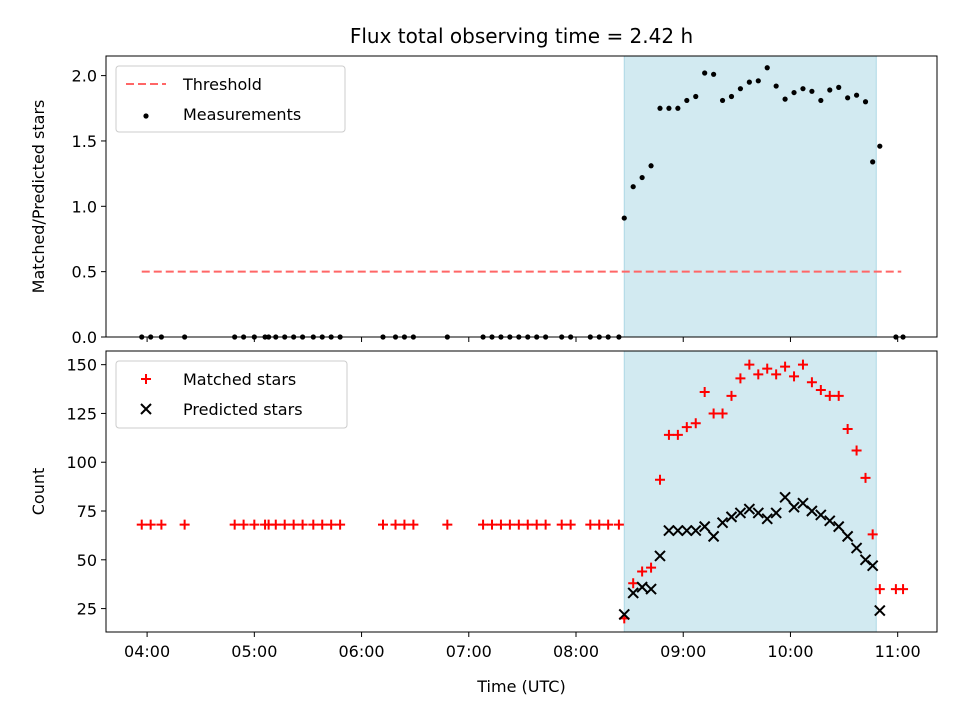 The image size is (960, 724). I want to click on legend: Matched stars Predicted stars, so click(231, 394).